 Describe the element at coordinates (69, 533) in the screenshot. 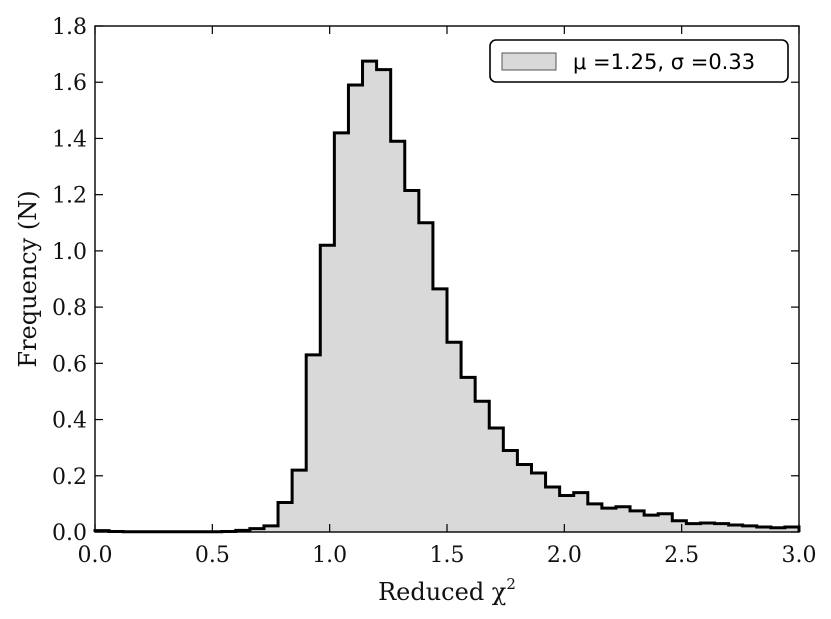

I see `y-tick-label: 0.0` at that location.